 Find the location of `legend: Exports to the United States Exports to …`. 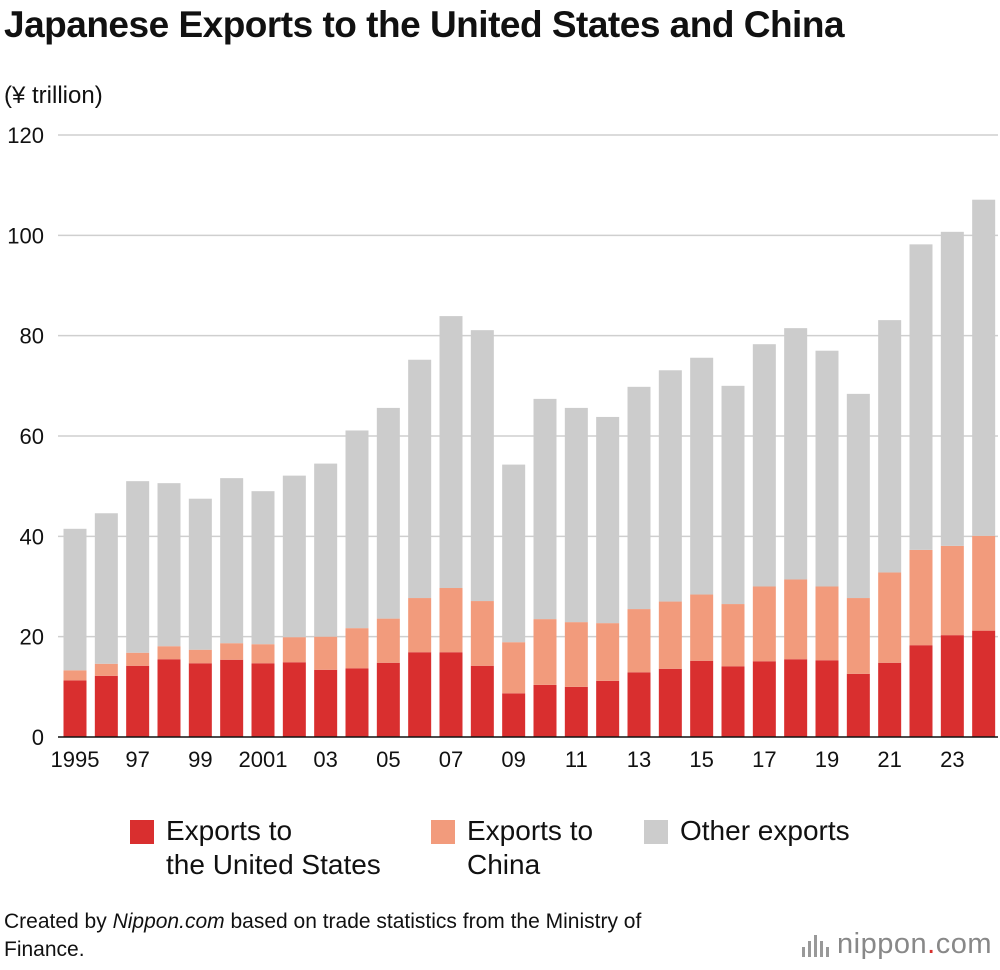

legend: Exports to the United States Exports to … is located at coordinates (500, 854).